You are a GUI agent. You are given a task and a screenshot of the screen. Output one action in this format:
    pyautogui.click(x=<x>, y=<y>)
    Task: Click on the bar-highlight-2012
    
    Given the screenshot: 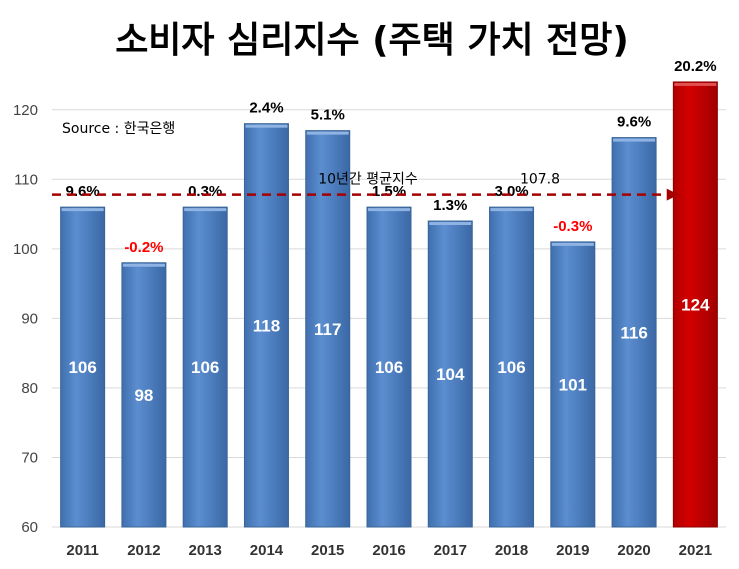 What is the action you would take?
    pyautogui.click(x=143, y=265)
    